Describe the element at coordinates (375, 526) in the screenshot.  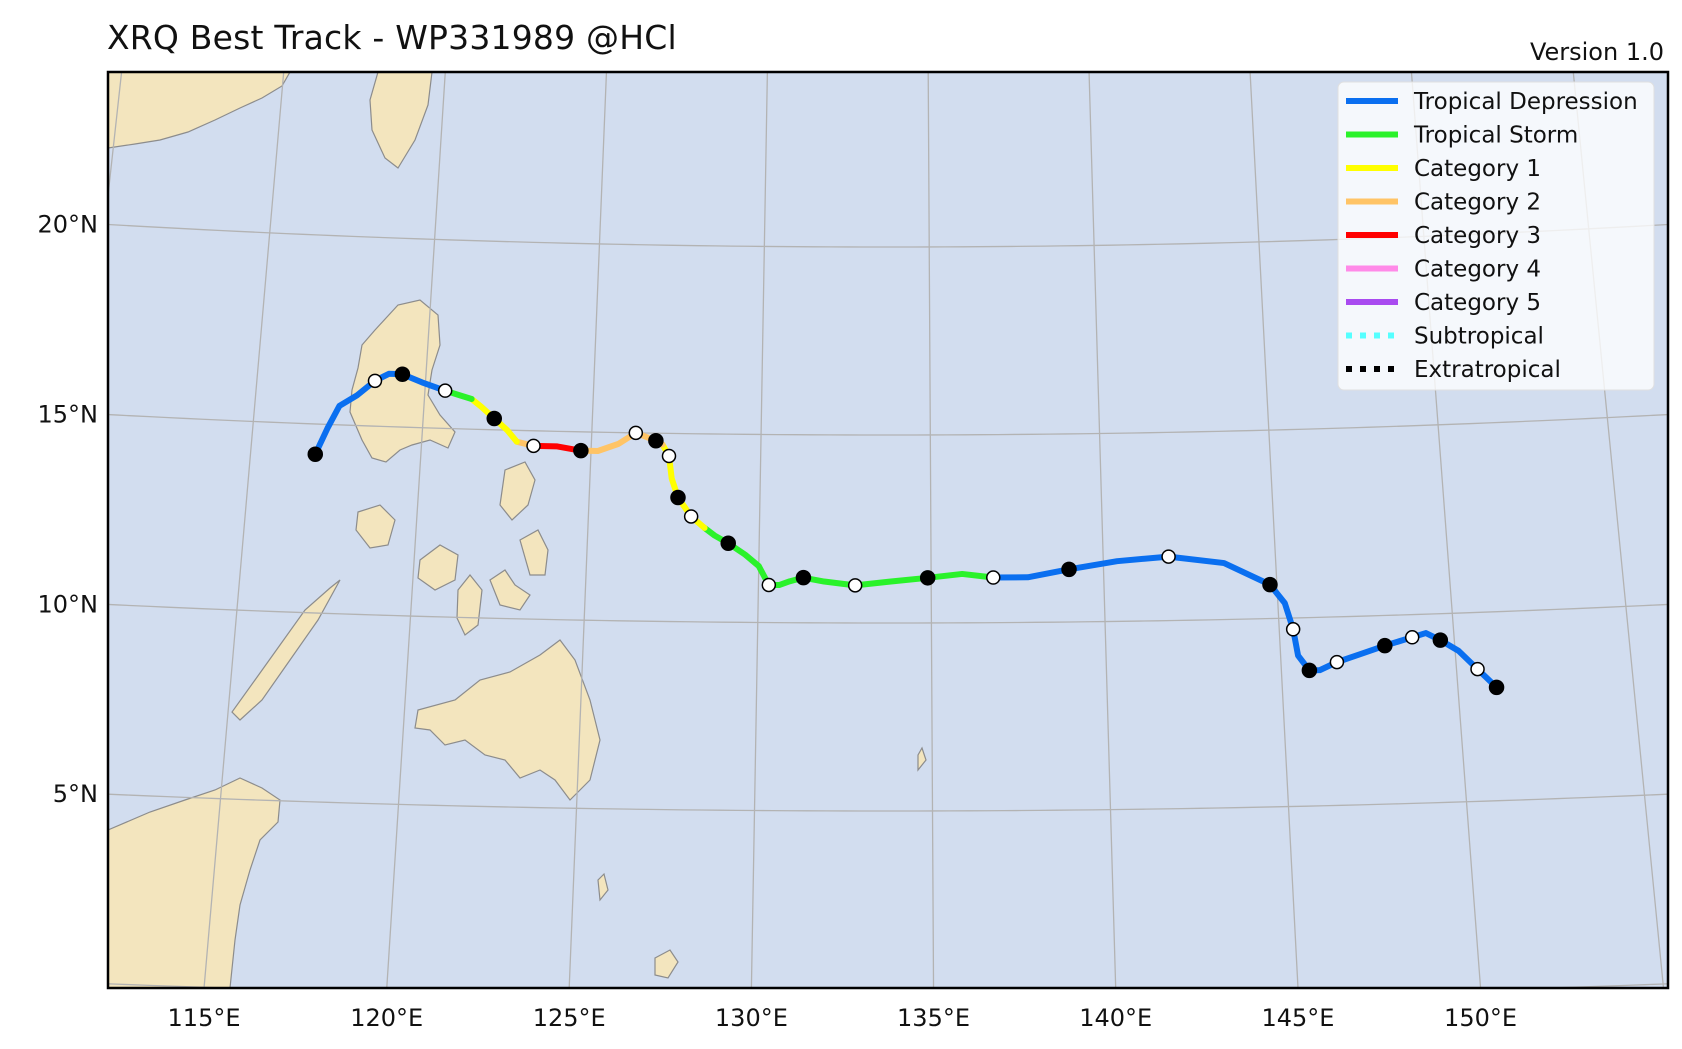
I see `land-mindoro` at that location.